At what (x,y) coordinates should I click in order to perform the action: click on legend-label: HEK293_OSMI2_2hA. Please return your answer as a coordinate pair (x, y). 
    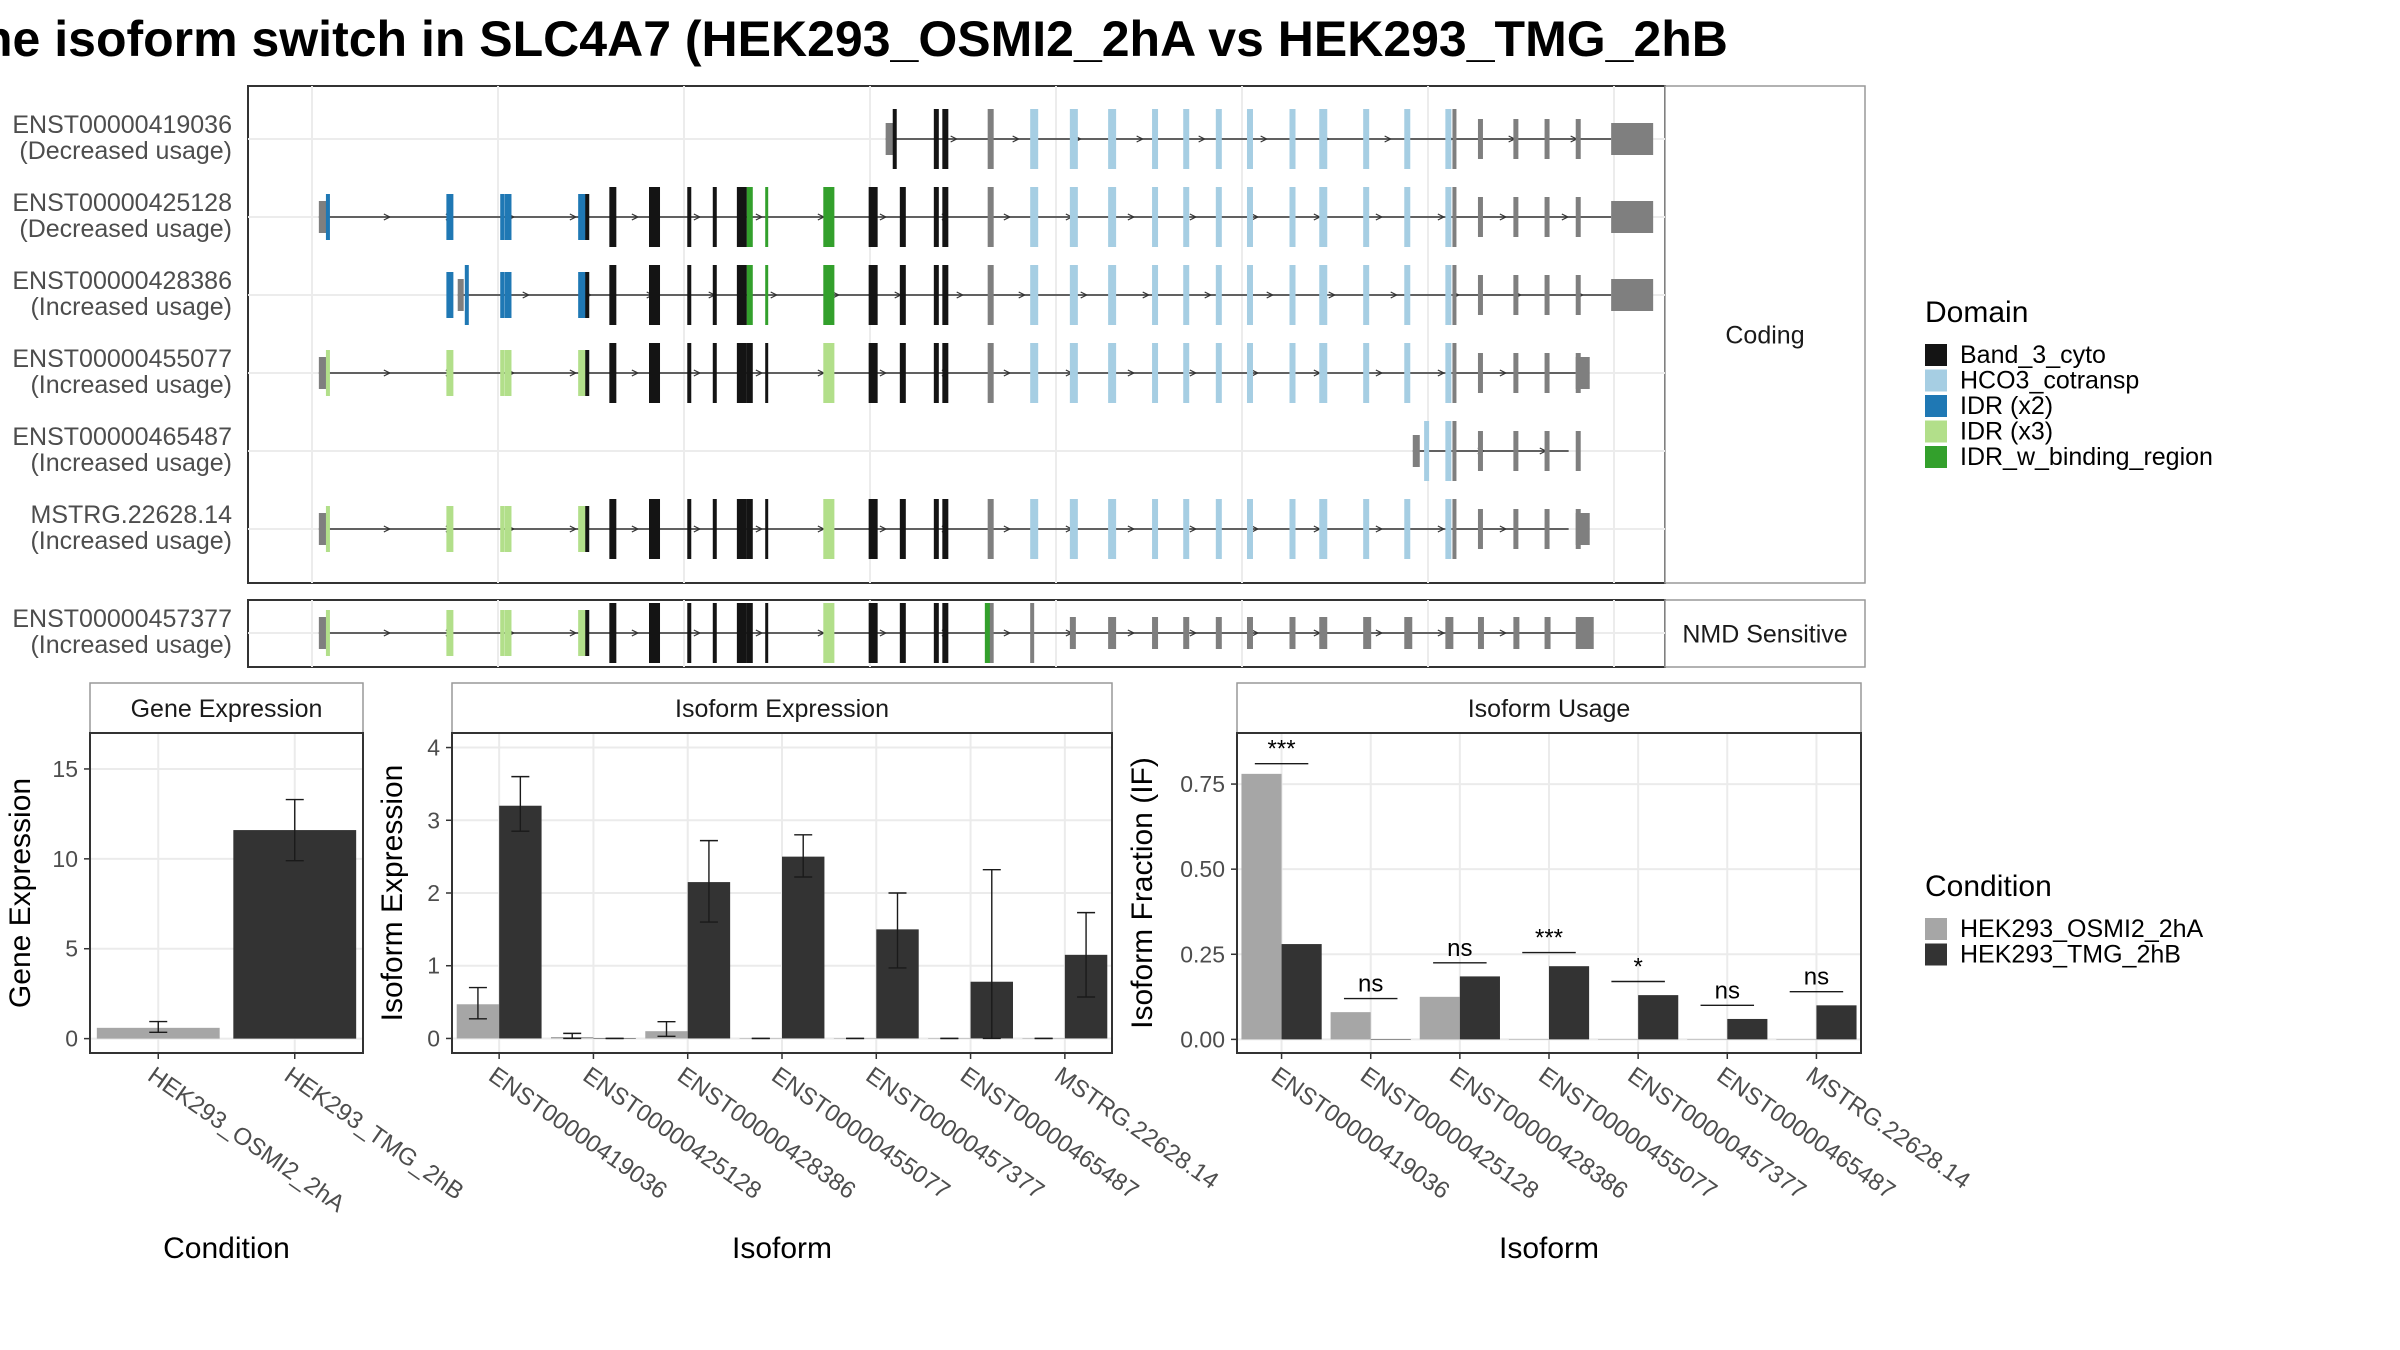
    Looking at the image, I should click on (2082, 929).